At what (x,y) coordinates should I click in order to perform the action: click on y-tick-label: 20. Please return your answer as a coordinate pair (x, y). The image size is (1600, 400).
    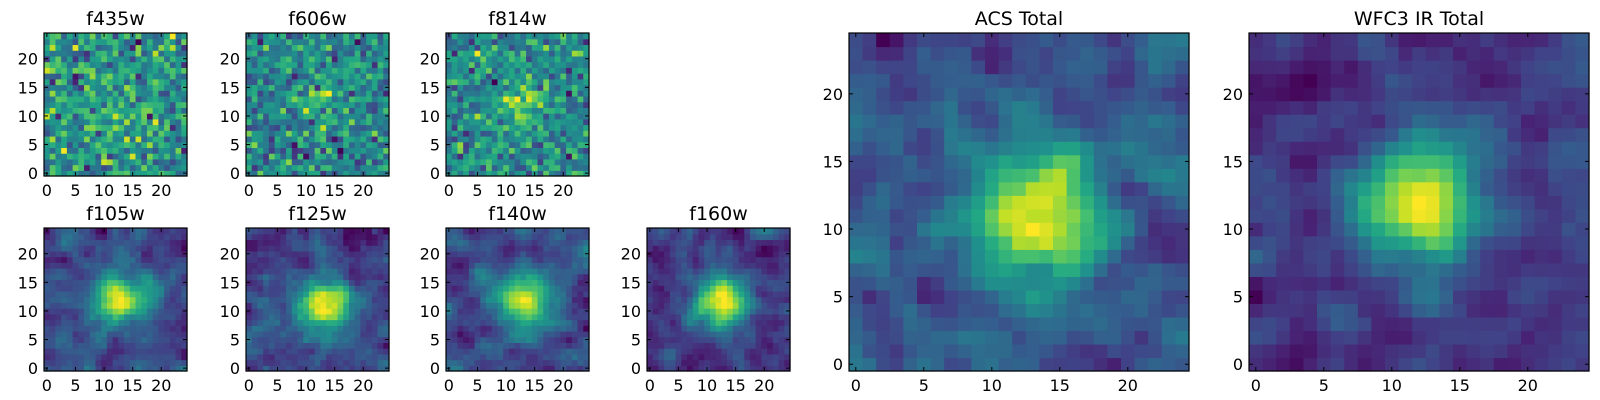
    Looking at the image, I should click on (631, 254).